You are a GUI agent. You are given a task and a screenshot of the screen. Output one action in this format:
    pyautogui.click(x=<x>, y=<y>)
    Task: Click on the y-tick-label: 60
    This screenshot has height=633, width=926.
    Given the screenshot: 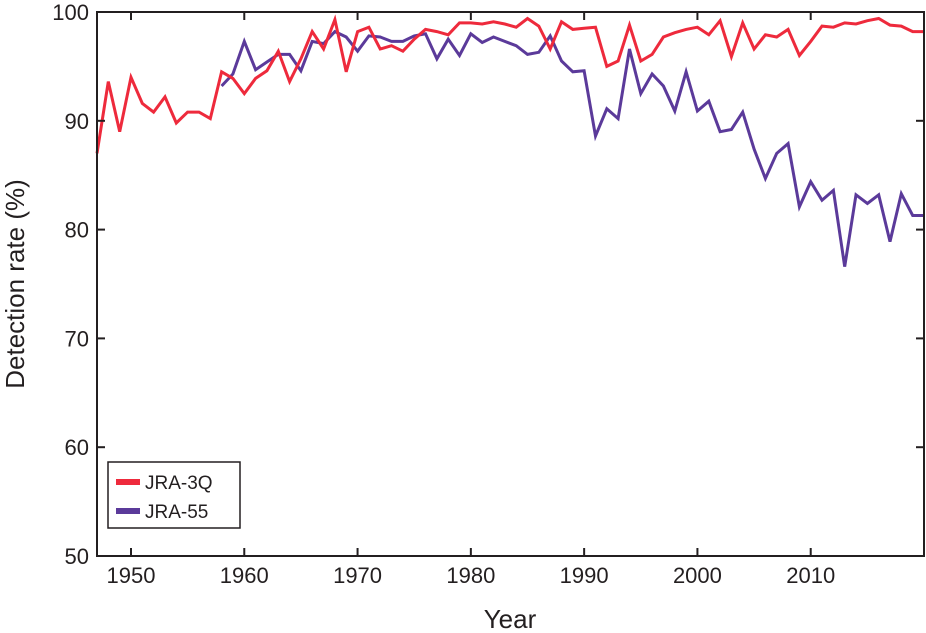 What is the action you would take?
    pyautogui.click(x=77, y=447)
    